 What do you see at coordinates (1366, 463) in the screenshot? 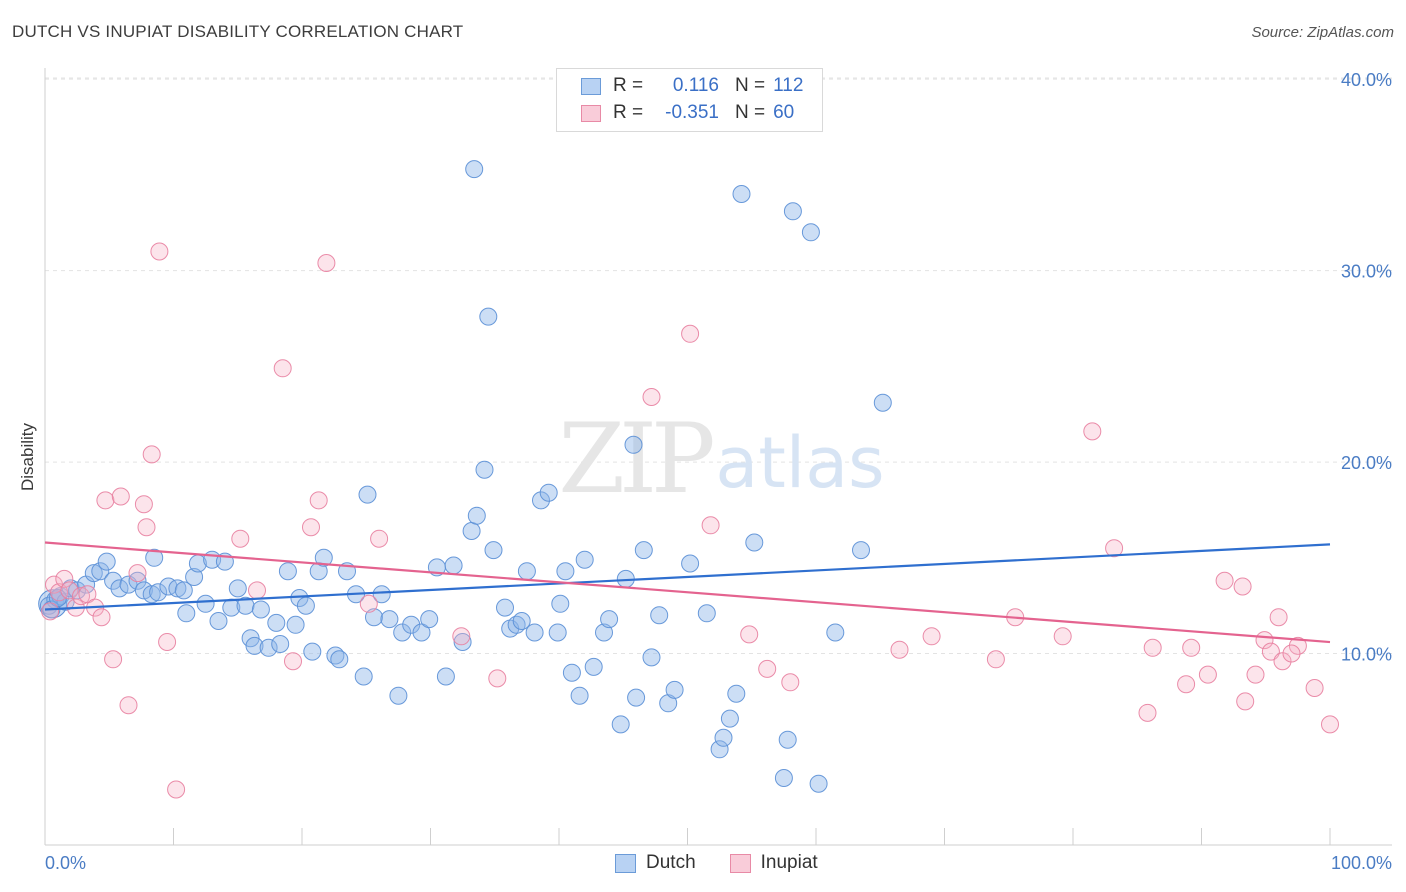
I see `y-tick-label: 20.0%` at bounding box center [1366, 463].